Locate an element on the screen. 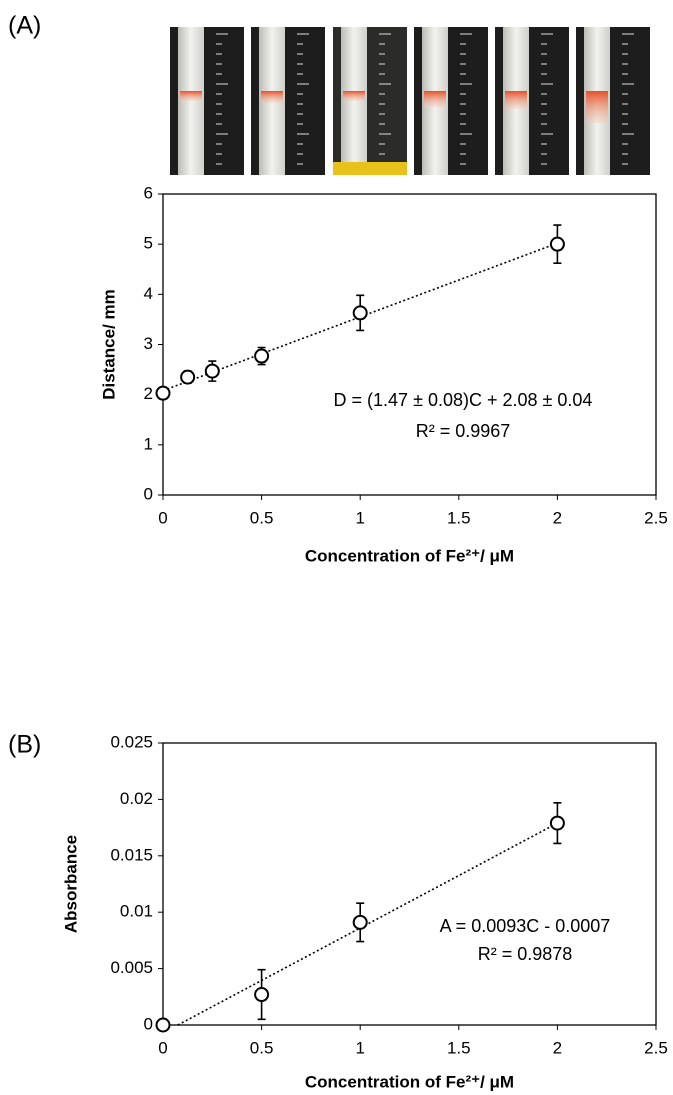  y-tick-label: 1 is located at coordinates (148, 443).